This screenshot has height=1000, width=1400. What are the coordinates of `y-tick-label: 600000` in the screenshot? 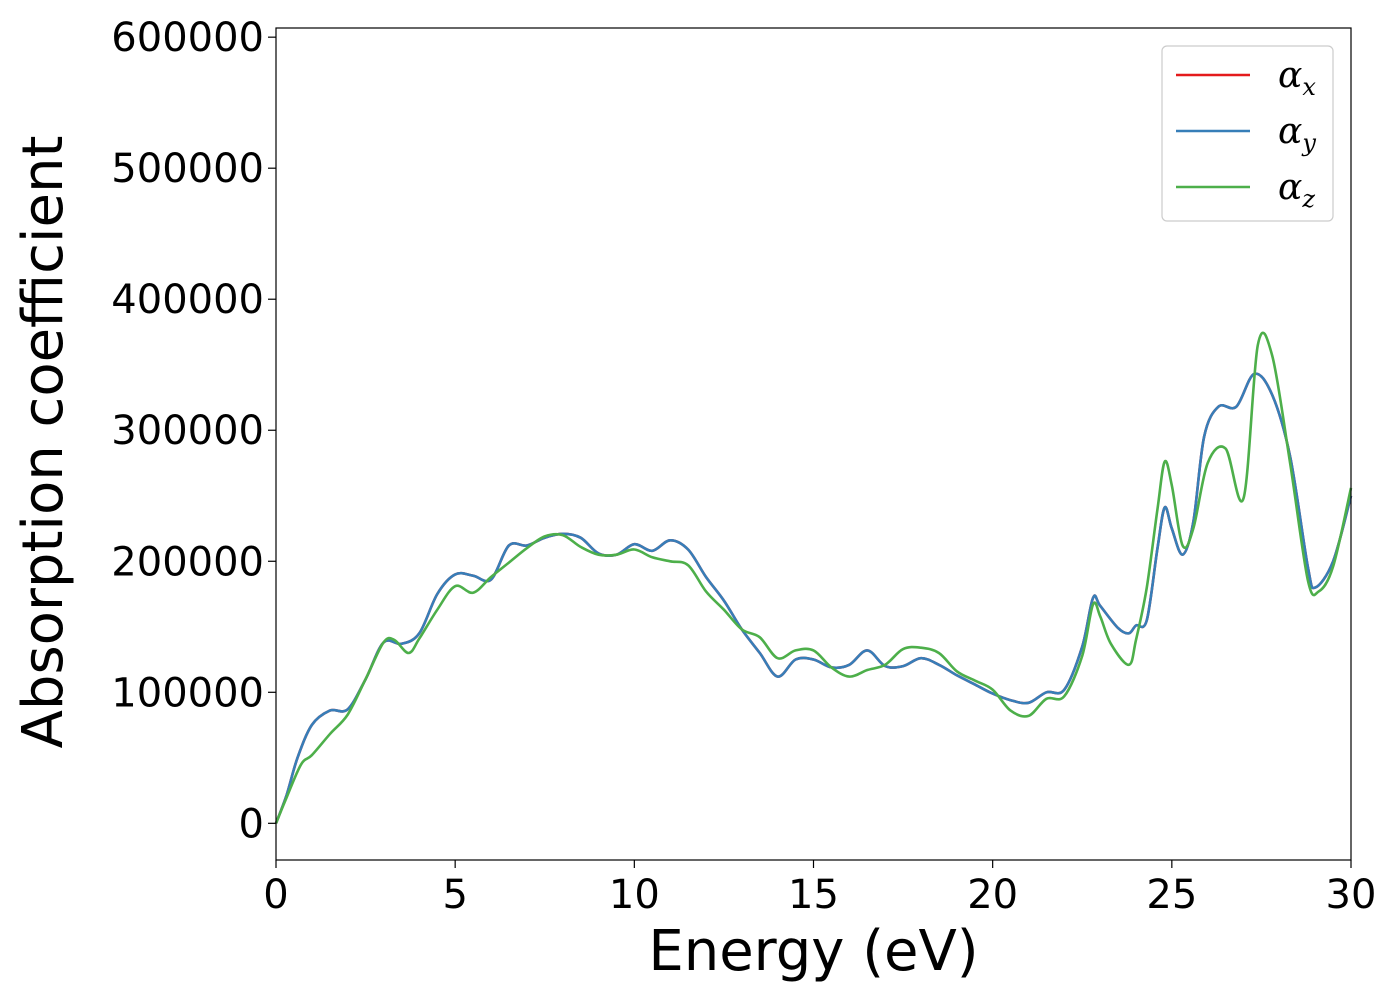 It's located at (187, 38).